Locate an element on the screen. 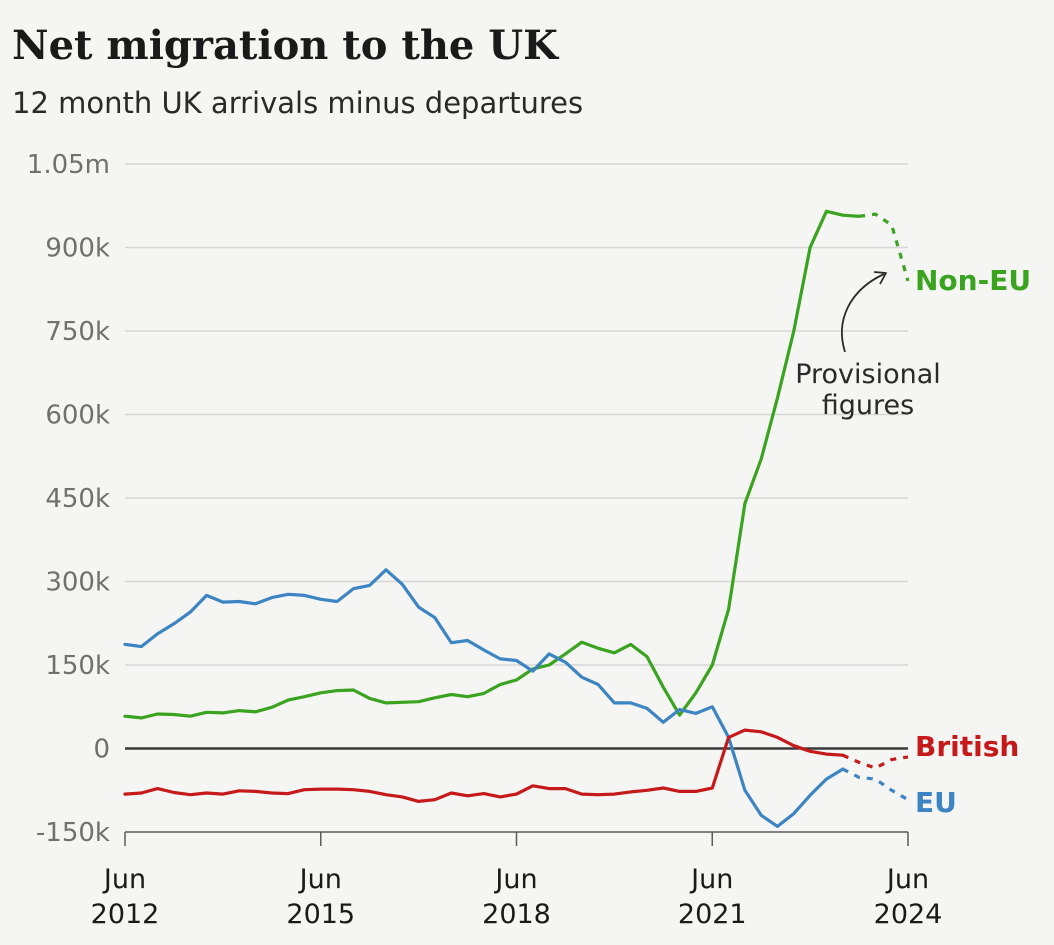 The height and width of the screenshot is (945, 1054). provisional-line-eu is located at coordinates (875, 784).